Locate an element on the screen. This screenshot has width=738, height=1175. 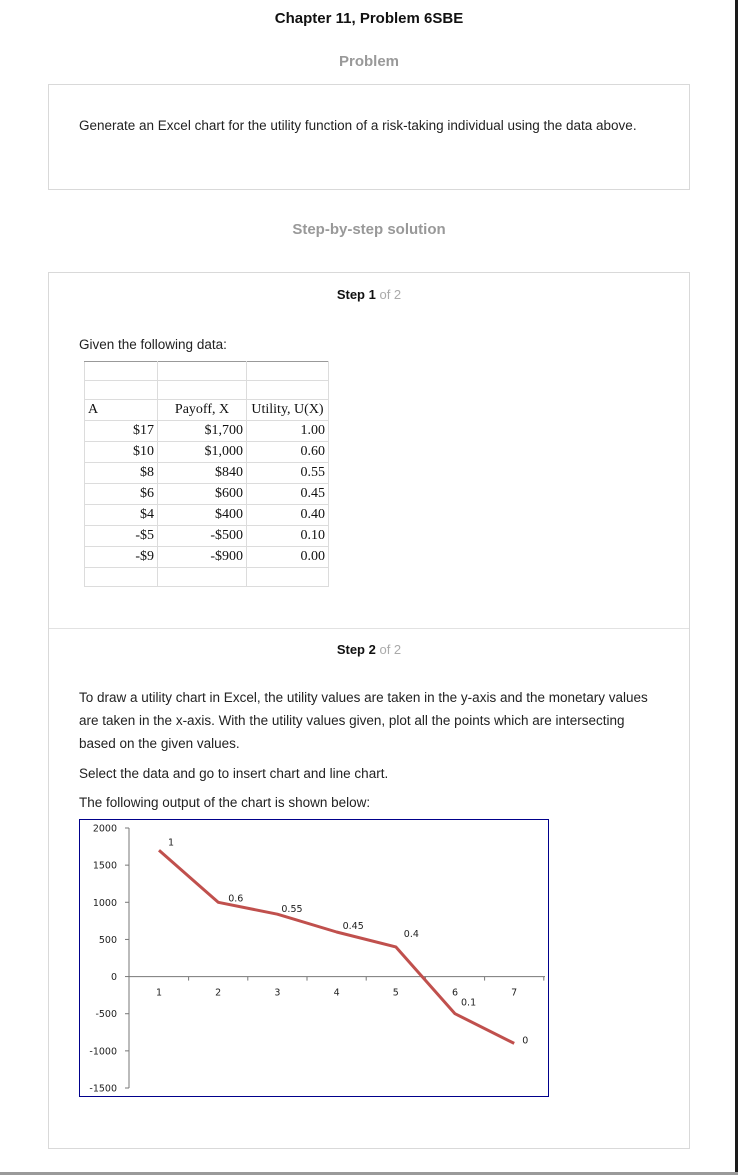
data-label: 0.4 is located at coordinates (411, 934).